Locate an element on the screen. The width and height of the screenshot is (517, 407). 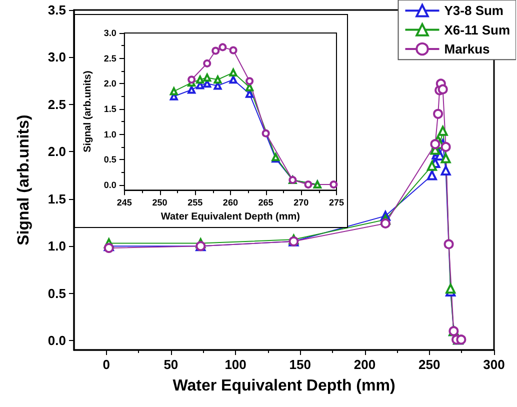
y-tick-label: 3.5 is located at coordinates (57, 10).